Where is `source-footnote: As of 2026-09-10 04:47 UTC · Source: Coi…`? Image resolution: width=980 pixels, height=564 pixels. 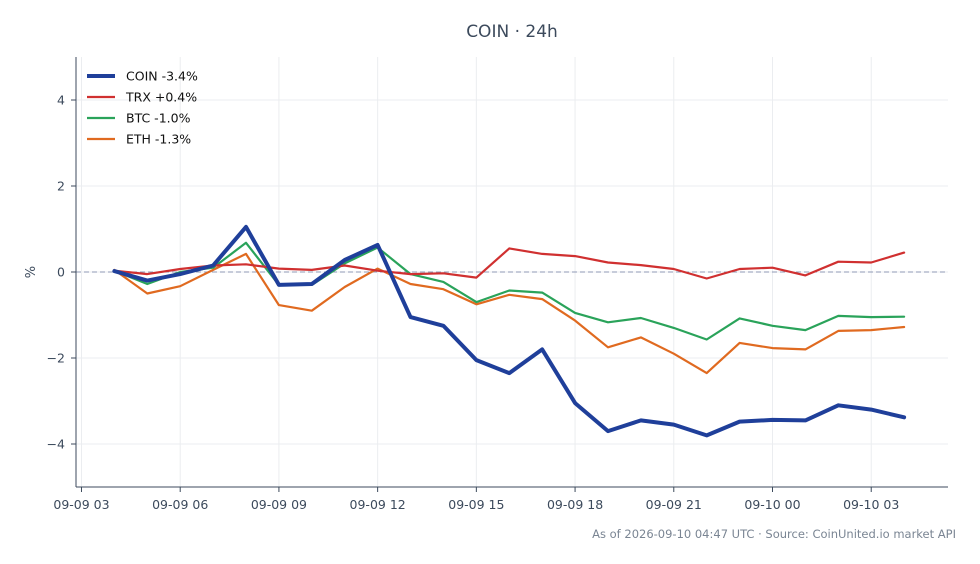
source-footnote: As of 2026-09-10 04:47 UTC · Source: Coi… is located at coordinates (774, 534).